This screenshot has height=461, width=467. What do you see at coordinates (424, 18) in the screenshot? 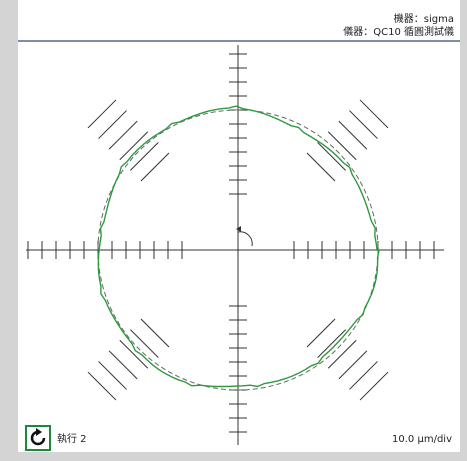
I see `machine-label: 機器：sigma` at bounding box center [424, 18].